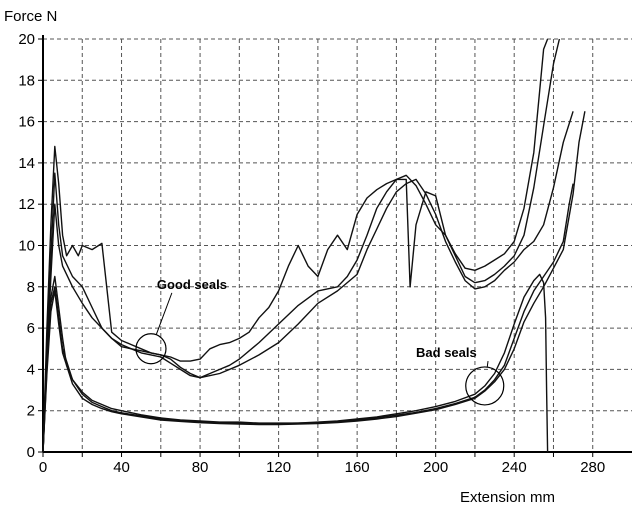 The width and height of the screenshot is (638, 508). Describe the element at coordinates (320, 341) in the screenshot. I see `annotations: Good seals Bad seals` at that location.